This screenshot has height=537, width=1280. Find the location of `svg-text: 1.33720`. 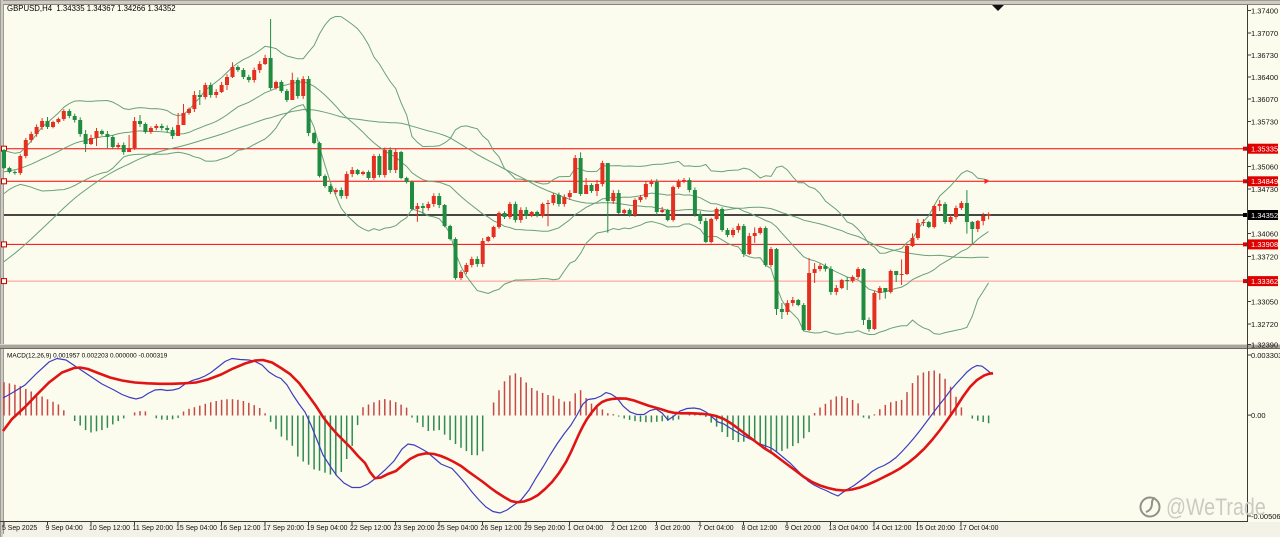

svg-text: 1.33720 is located at coordinates (1264, 256).